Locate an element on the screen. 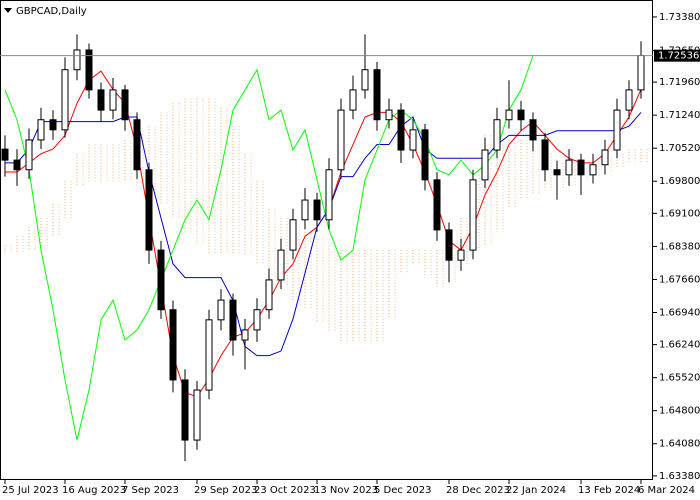 The image size is (700, 500). y-tick-label: 1.64080 is located at coordinates (679, 444).